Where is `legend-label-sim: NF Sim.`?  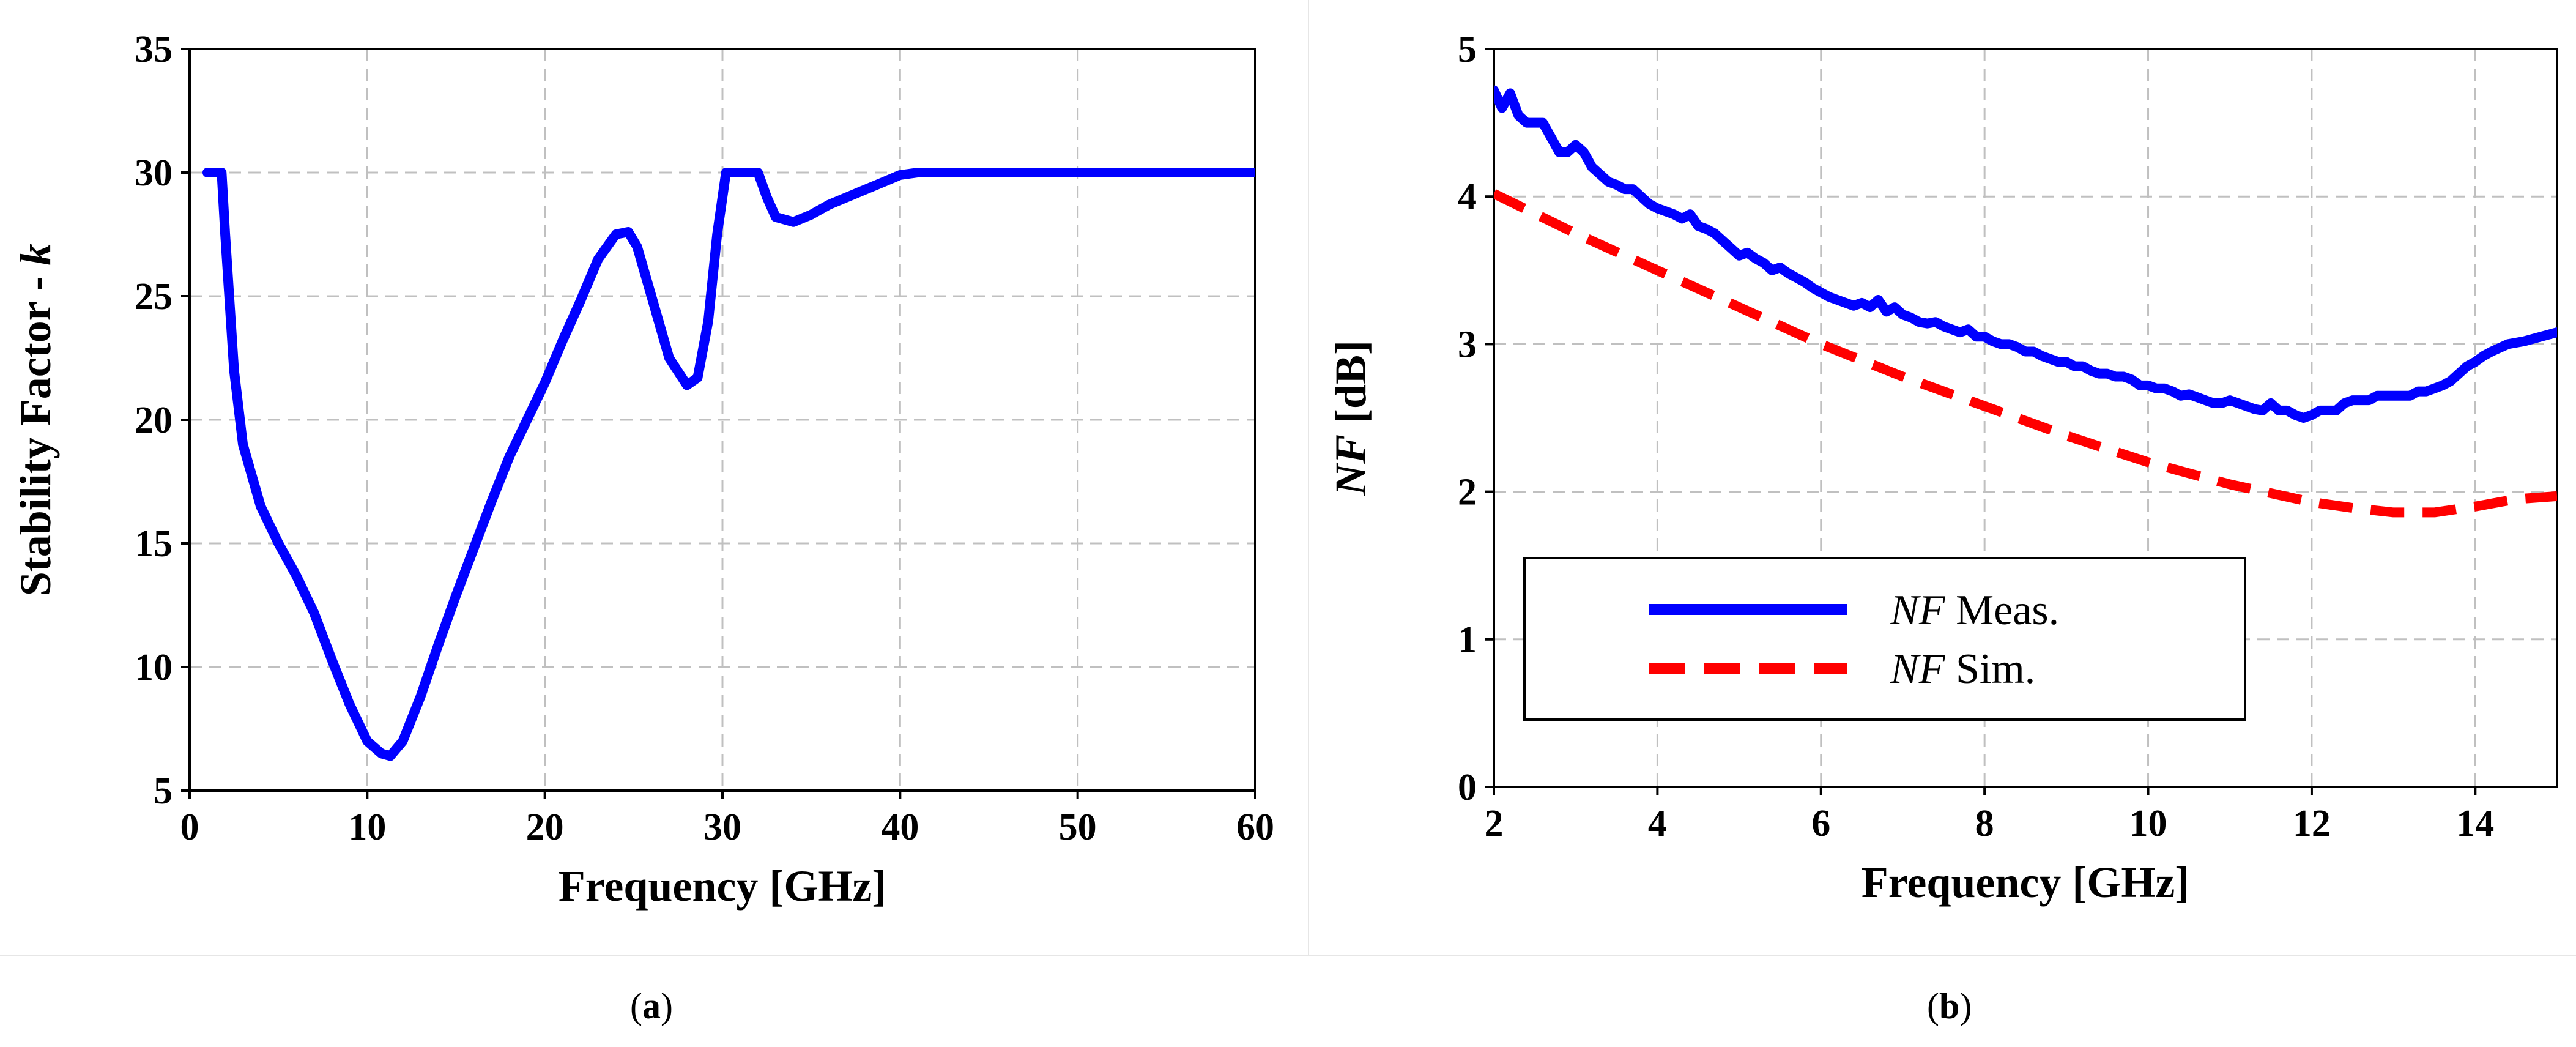 legend-label-sim: NF Sim. is located at coordinates (1962, 669).